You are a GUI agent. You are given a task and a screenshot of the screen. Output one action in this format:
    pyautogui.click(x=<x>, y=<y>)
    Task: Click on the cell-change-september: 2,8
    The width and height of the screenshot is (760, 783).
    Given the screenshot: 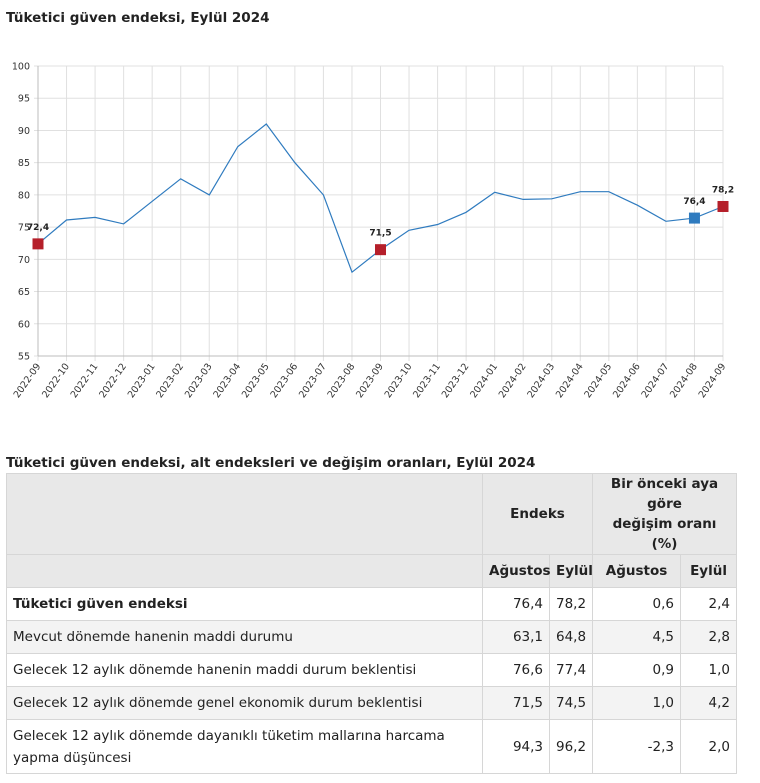 What is the action you would take?
    pyautogui.click(x=709, y=637)
    